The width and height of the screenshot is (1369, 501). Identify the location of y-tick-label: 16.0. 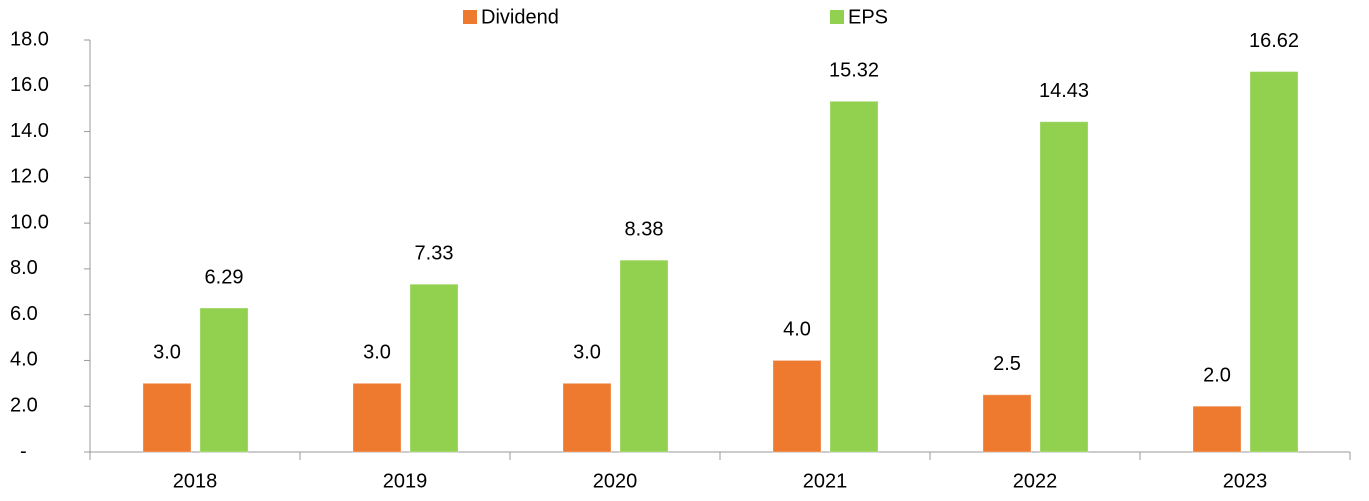
(29, 85).